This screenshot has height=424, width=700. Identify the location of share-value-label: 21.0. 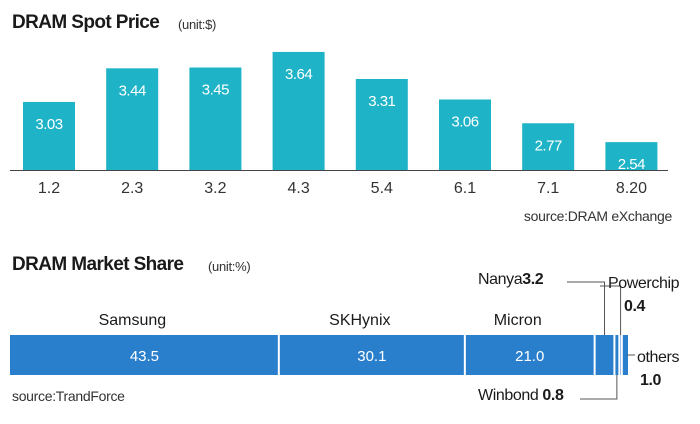
(529, 356).